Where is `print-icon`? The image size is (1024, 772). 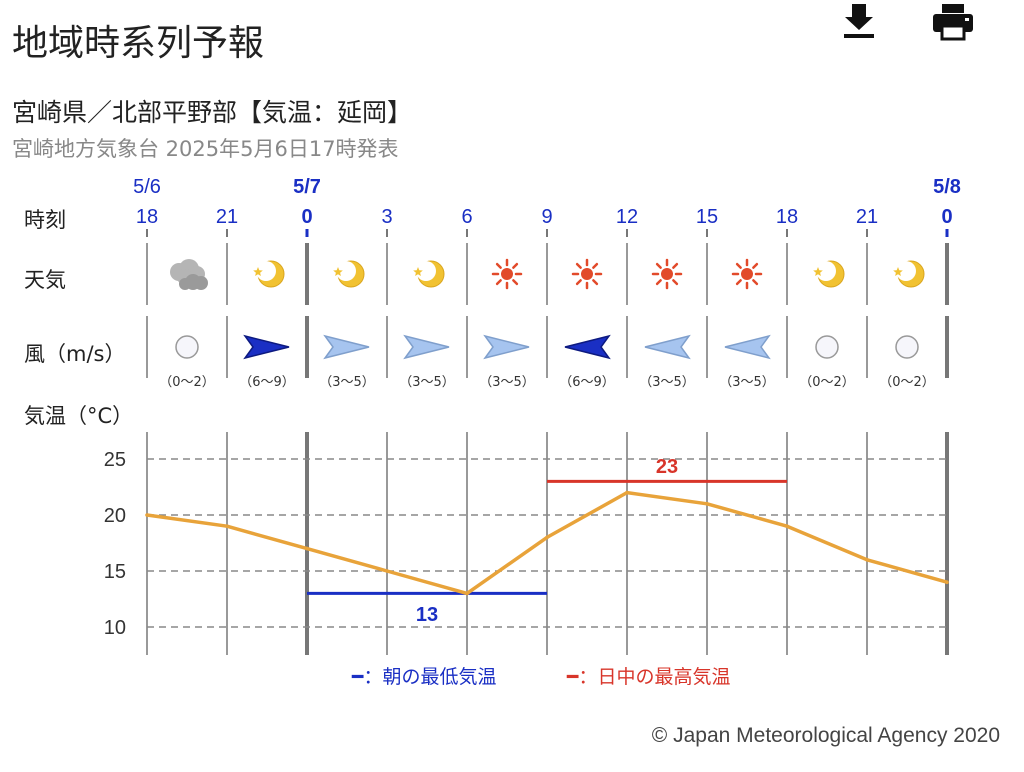 print-icon is located at coordinates (953, 22).